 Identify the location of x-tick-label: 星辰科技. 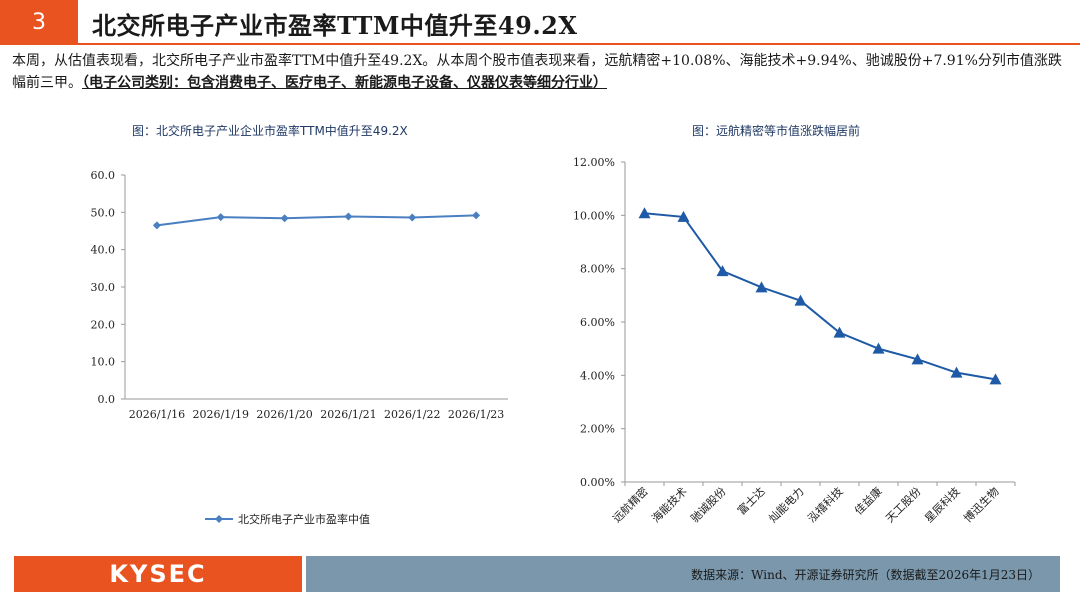
(942, 504).